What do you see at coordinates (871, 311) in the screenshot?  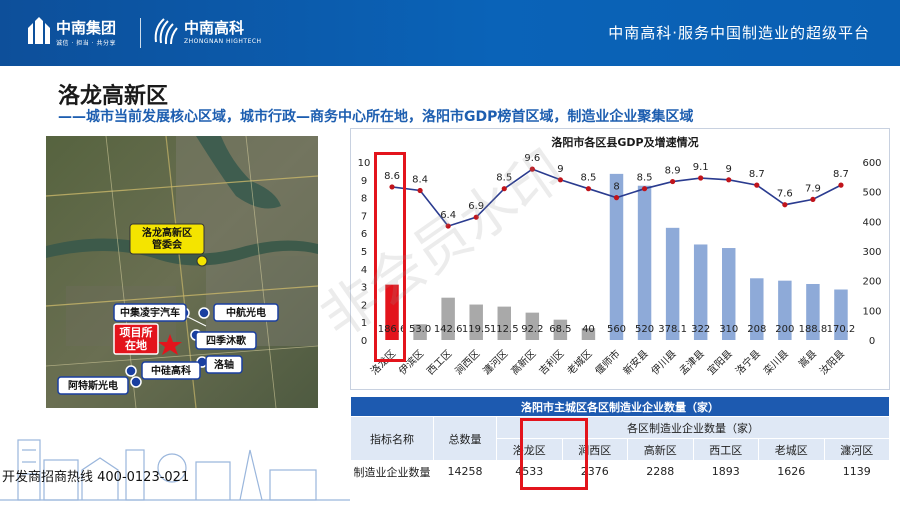 I see `right-axis-tick-label: 100` at bounding box center [871, 311].